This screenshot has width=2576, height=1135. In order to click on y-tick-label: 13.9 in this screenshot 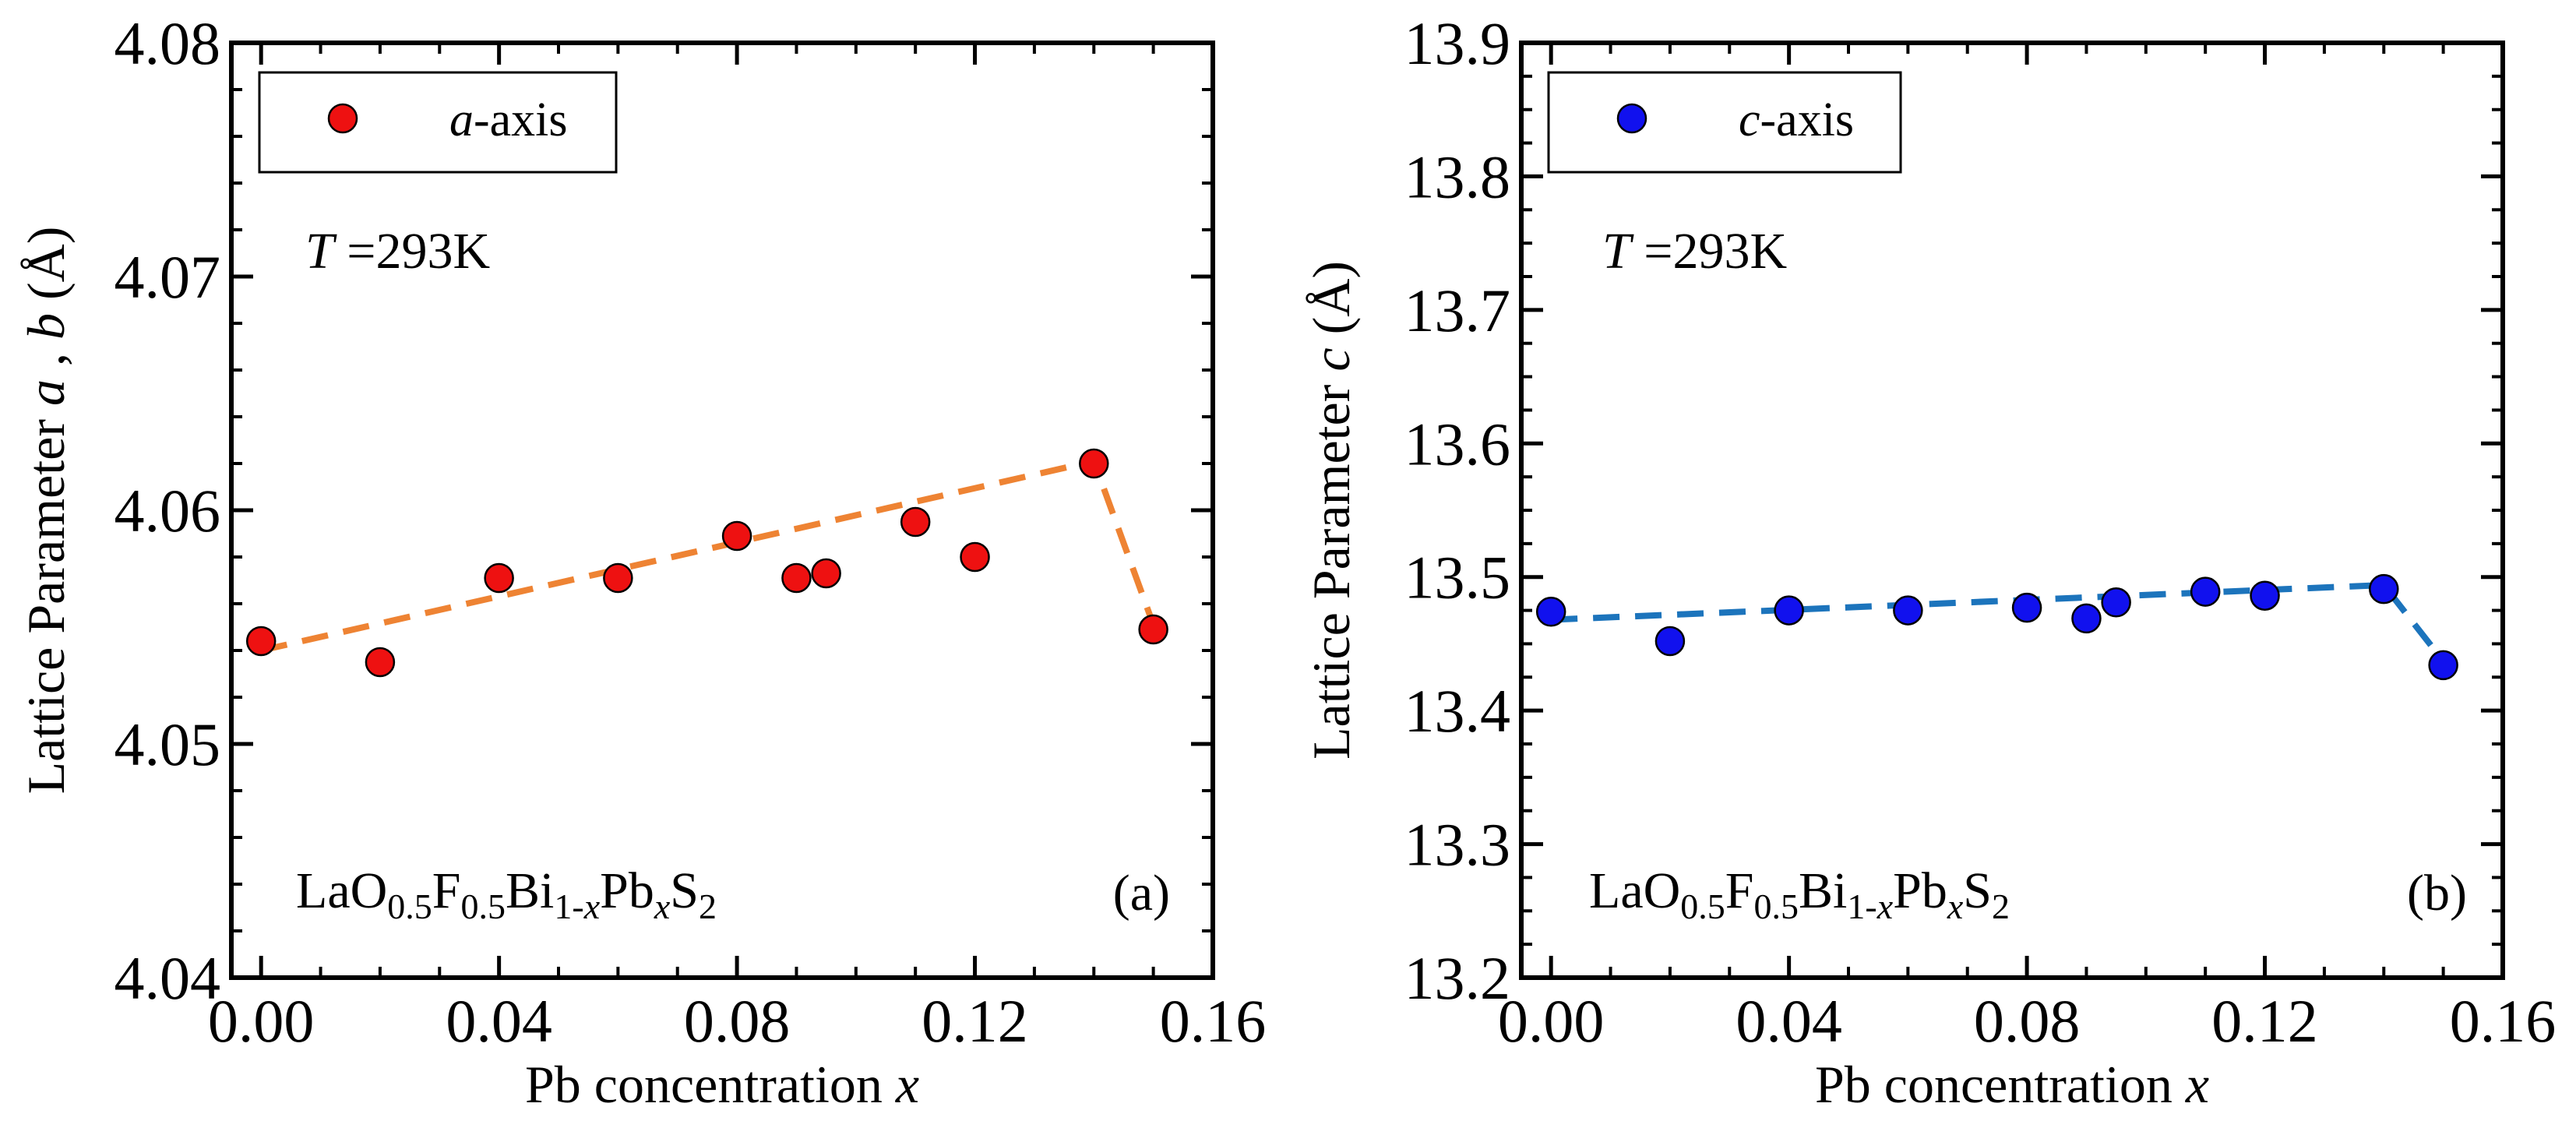, I will do `click(1457, 43)`.